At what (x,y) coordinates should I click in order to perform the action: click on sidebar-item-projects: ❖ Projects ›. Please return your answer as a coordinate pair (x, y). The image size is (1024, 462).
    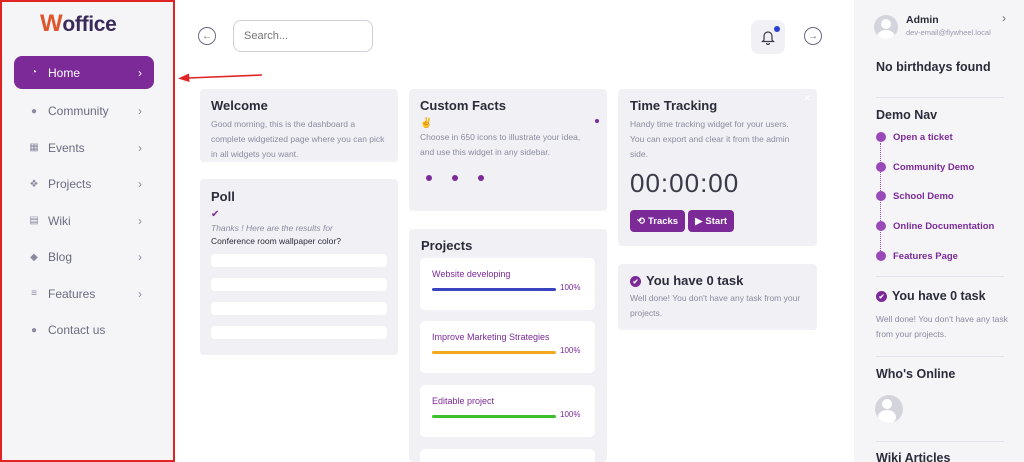
    Looking at the image, I should click on (84, 184).